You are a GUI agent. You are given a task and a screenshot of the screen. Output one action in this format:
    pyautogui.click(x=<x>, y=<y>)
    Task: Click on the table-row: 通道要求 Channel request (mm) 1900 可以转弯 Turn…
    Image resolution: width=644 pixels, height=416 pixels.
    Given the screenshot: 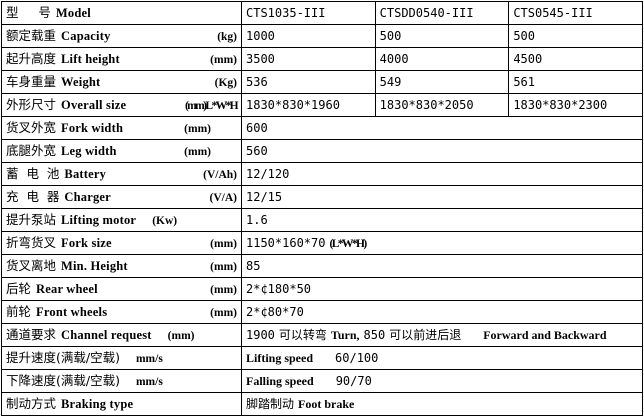 What is the action you would take?
    pyautogui.click(x=322, y=335)
    